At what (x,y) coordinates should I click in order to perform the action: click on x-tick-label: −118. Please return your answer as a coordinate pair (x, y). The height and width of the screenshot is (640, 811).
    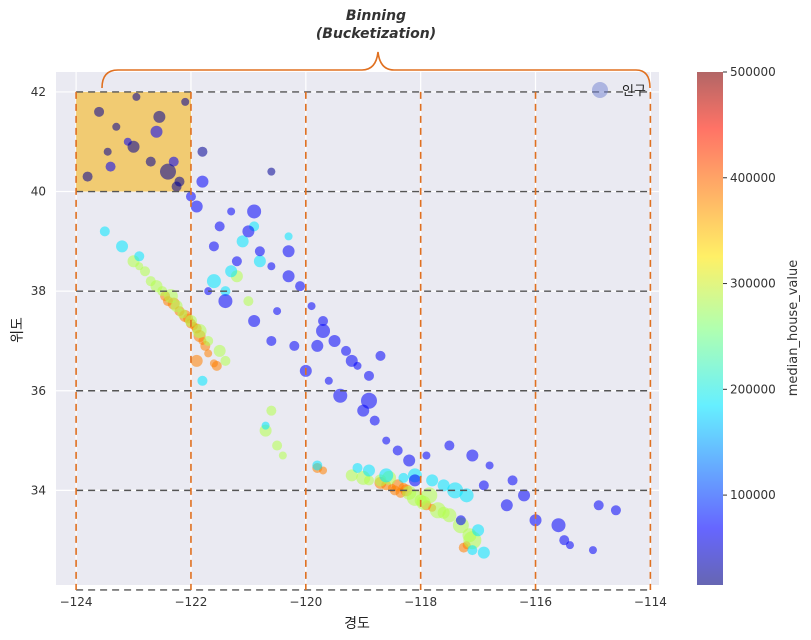
    Looking at the image, I should click on (420, 602).